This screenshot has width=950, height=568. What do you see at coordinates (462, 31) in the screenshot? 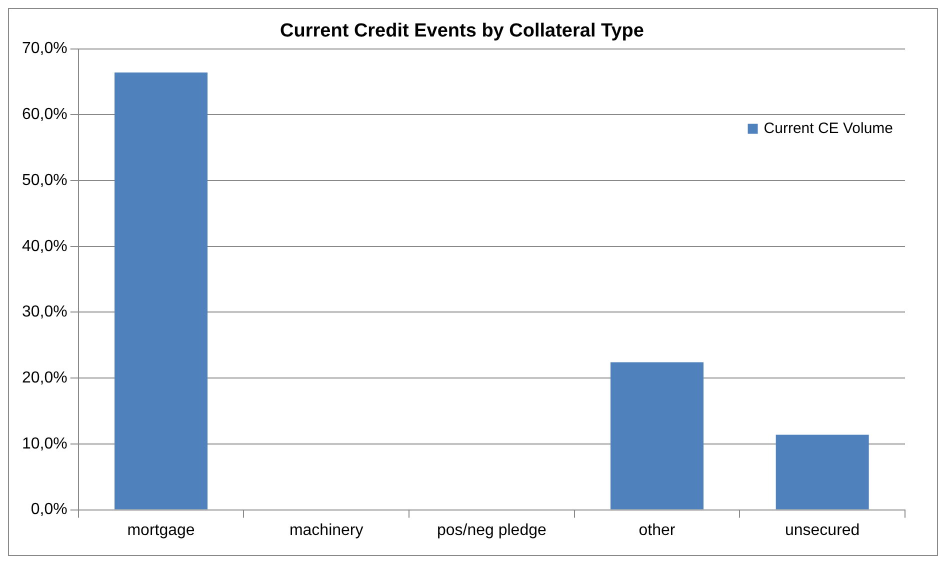
I see `chart-title: Current Credit Events by Collateral Type` at bounding box center [462, 31].